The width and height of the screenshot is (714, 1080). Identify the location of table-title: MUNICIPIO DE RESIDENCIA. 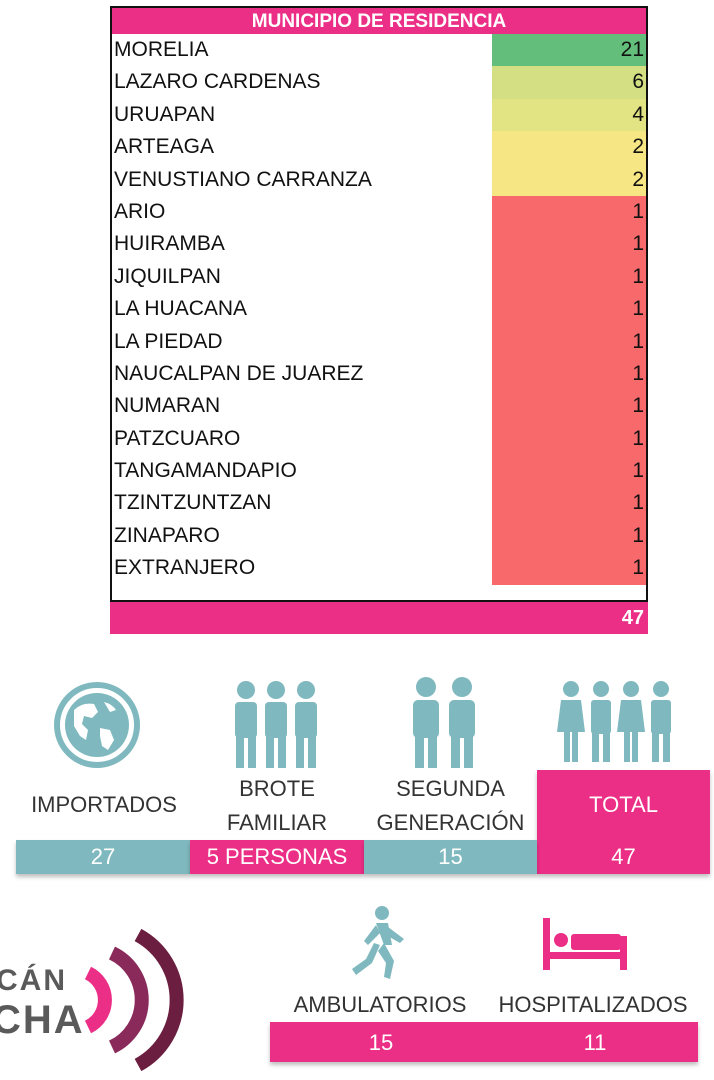
(379, 20).